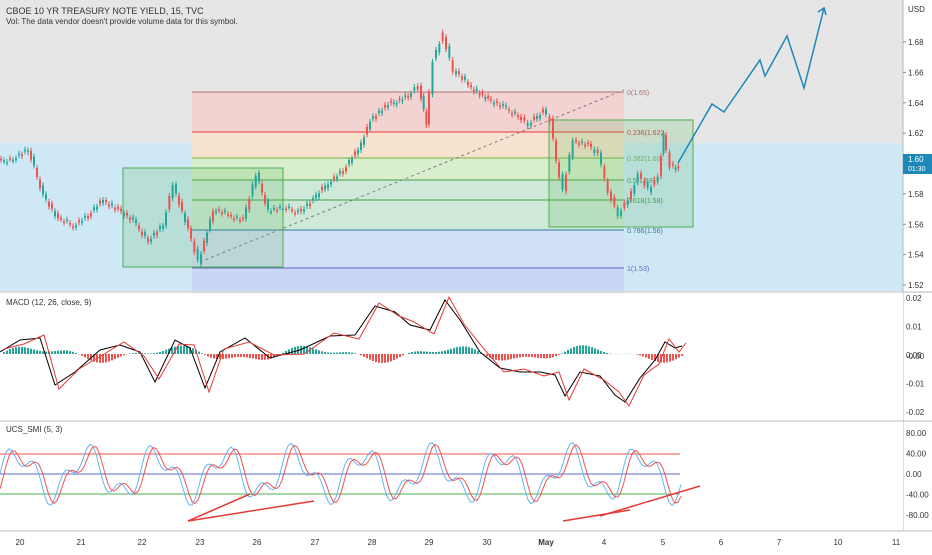 The height and width of the screenshot is (555, 932). I want to click on time-label: 28, so click(372, 542).